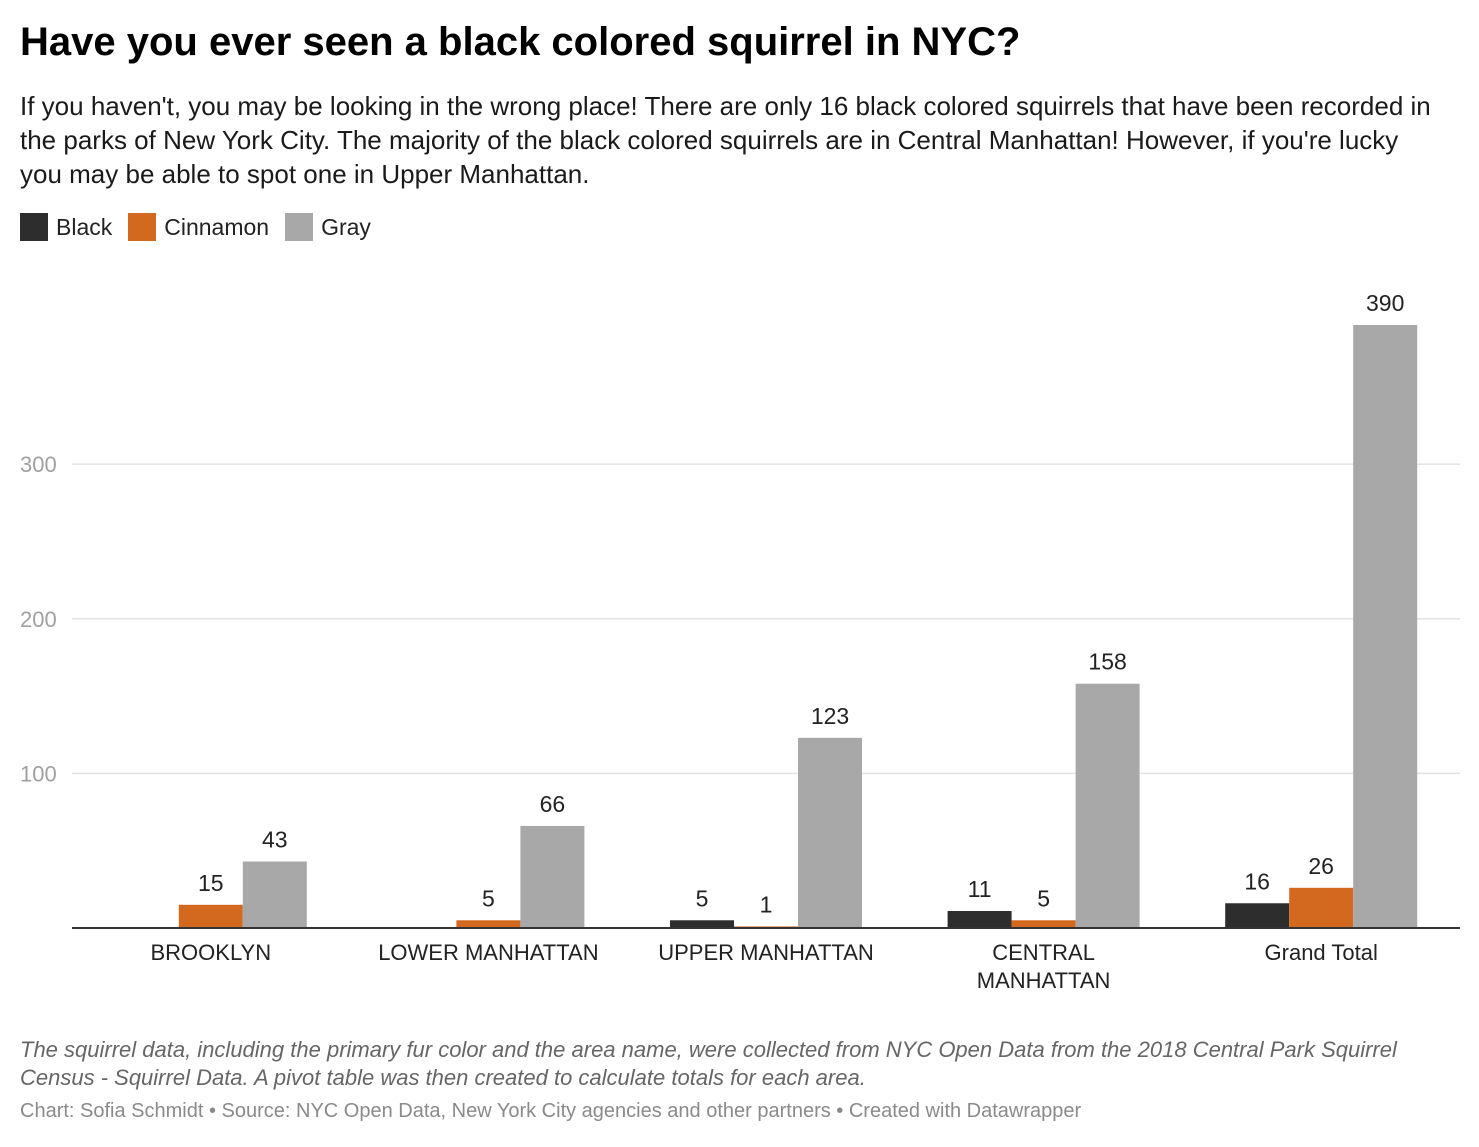 The height and width of the screenshot is (1147, 1479). Describe the element at coordinates (1321, 952) in the screenshot. I see `x-tick-label-4: Grand Total` at that location.